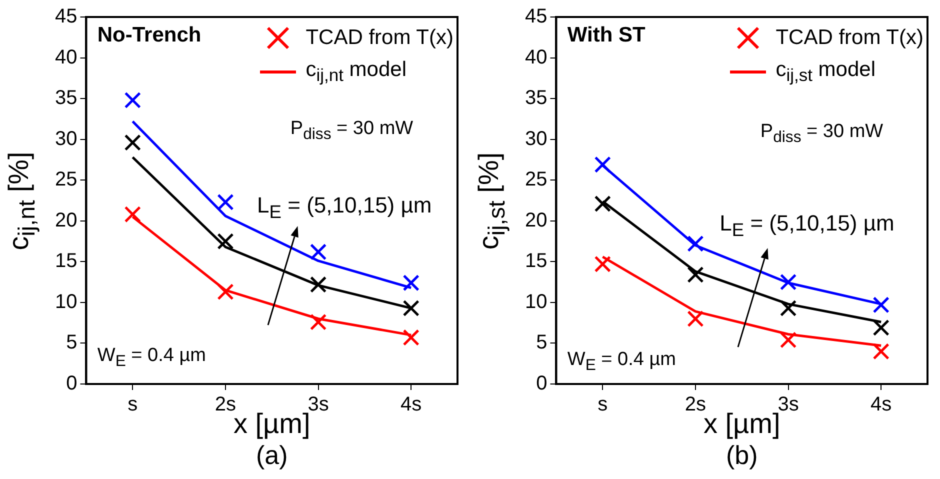 This screenshot has height=479, width=940. I want to click on legend-label: c$_{ij,nt}$ model, so click(356, 72).